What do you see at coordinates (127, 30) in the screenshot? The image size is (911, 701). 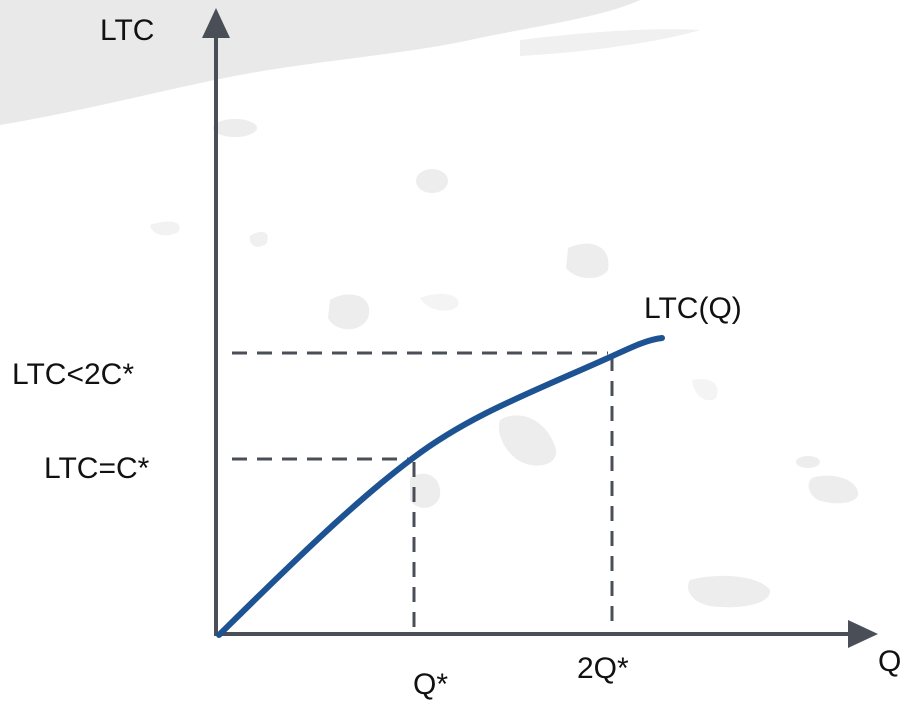 I see `y-axis-label: LTC` at bounding box center [127, 30].